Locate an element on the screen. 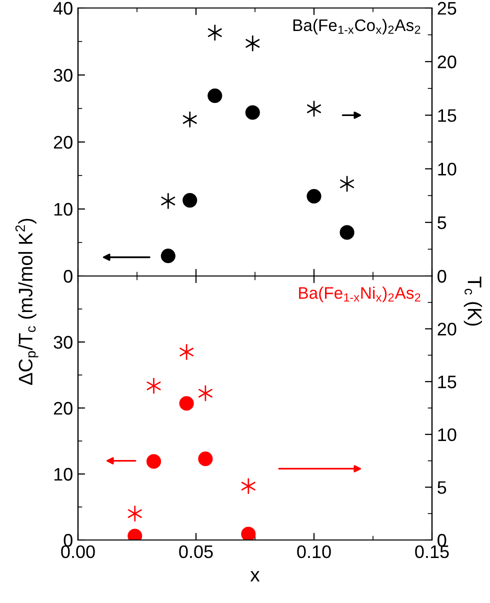 This screenshot has height=603, width=490. y-tick-label: 40 is located at coordinates (62, 8).